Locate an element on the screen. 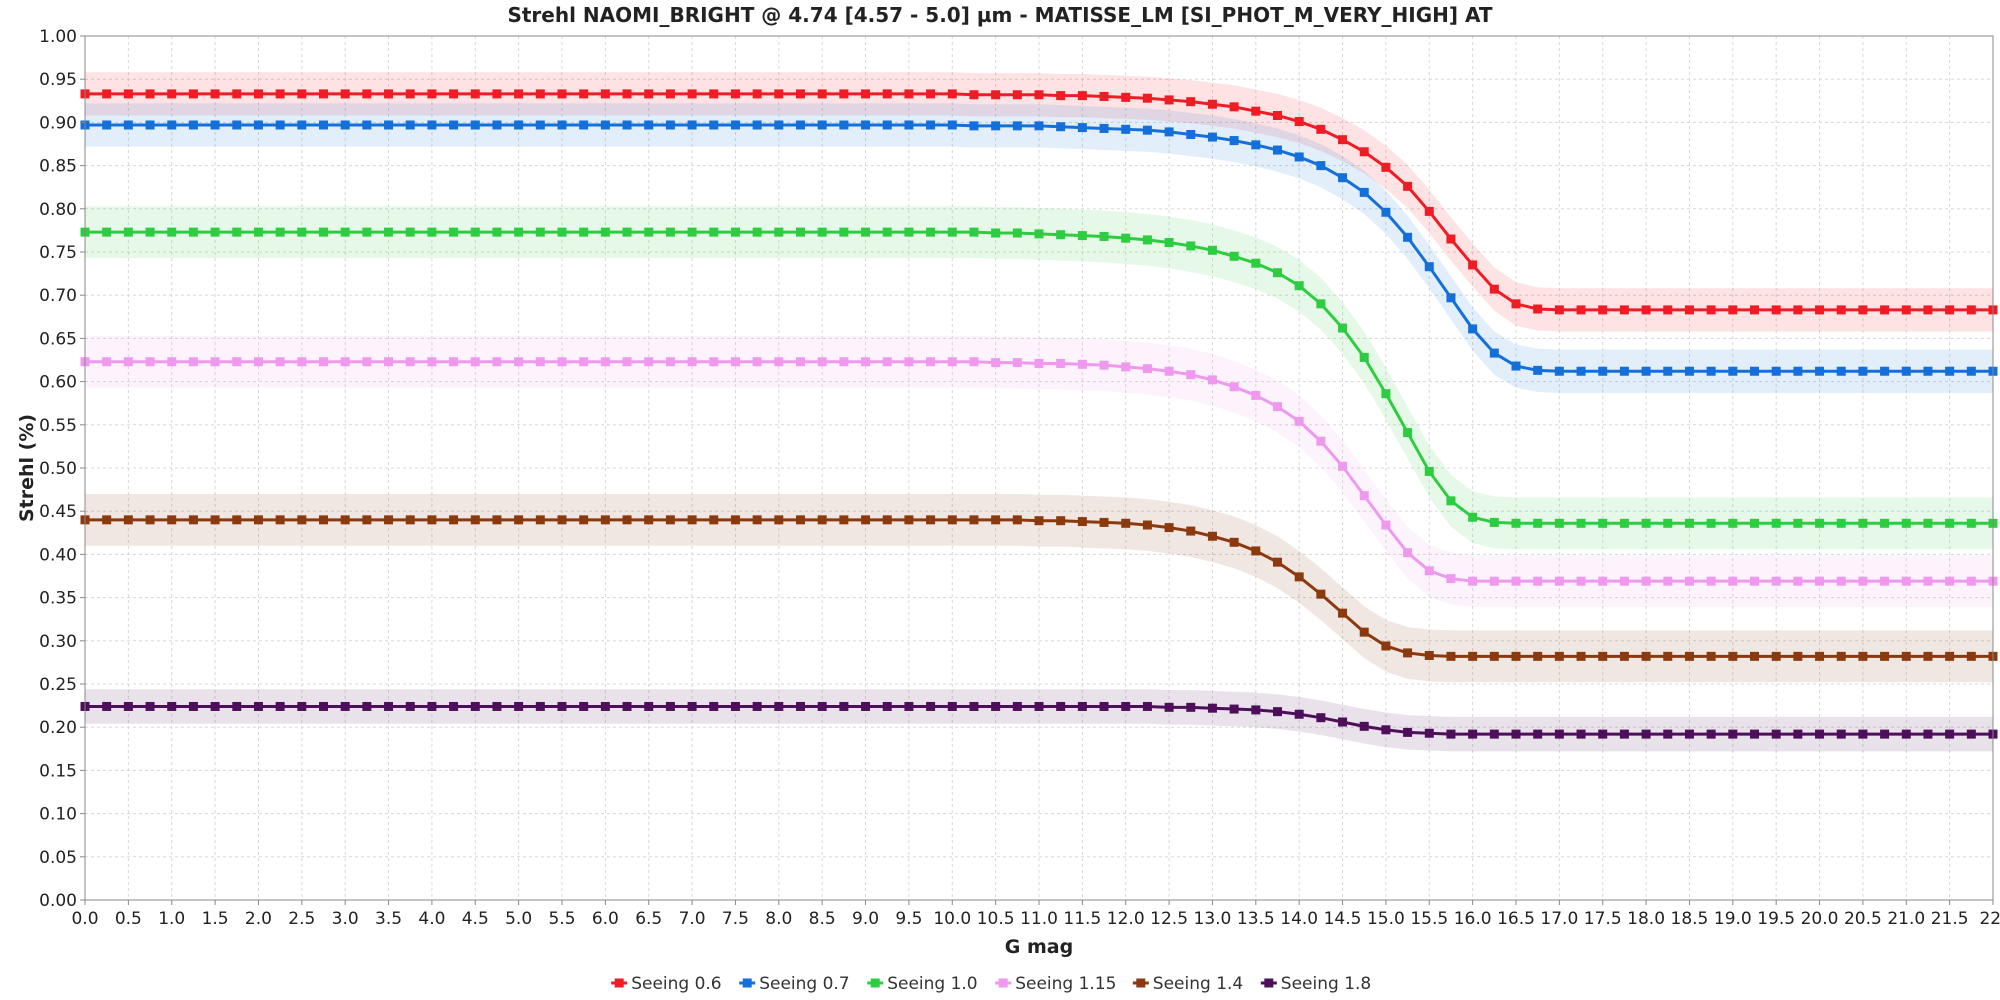 This screenshot has height=1000, width=2000. y-tick-label: 0.00 is located at coordinates (58, 901).